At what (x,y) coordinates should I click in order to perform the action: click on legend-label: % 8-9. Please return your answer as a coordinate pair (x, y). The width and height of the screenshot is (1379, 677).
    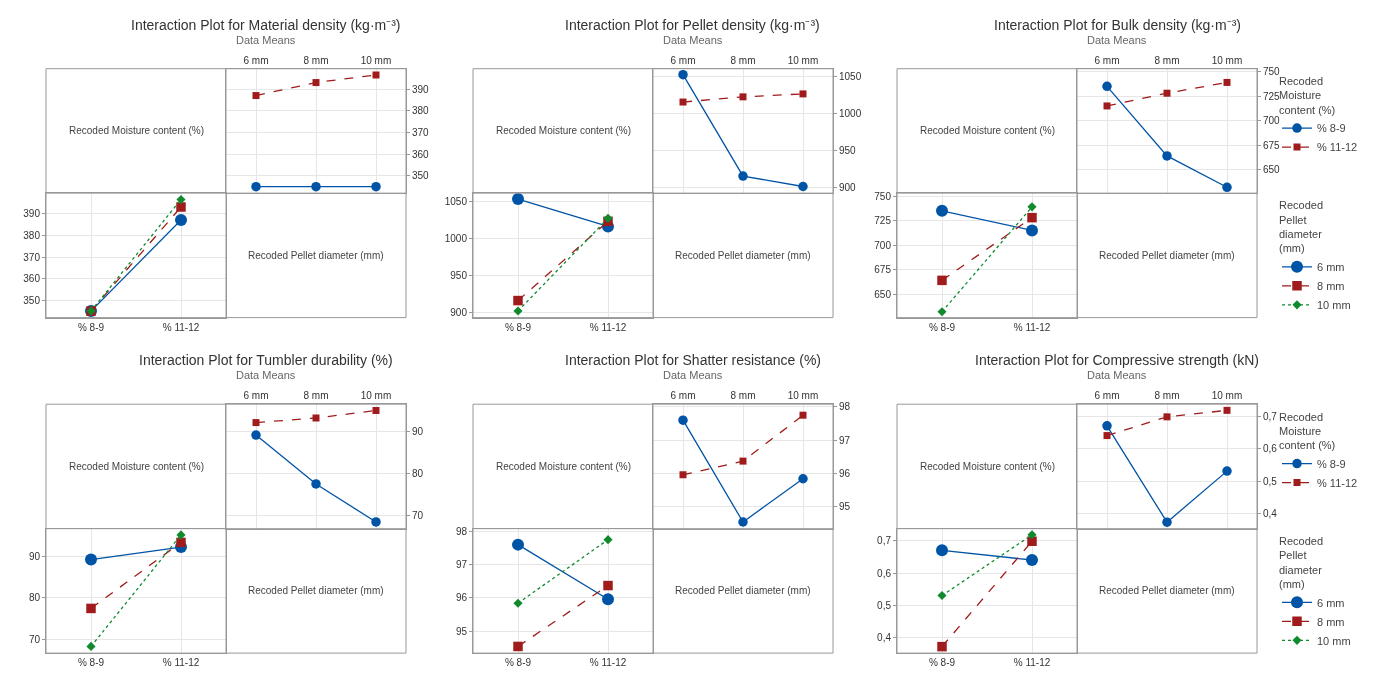
    Looking at the image, I should click on (1331, 463).